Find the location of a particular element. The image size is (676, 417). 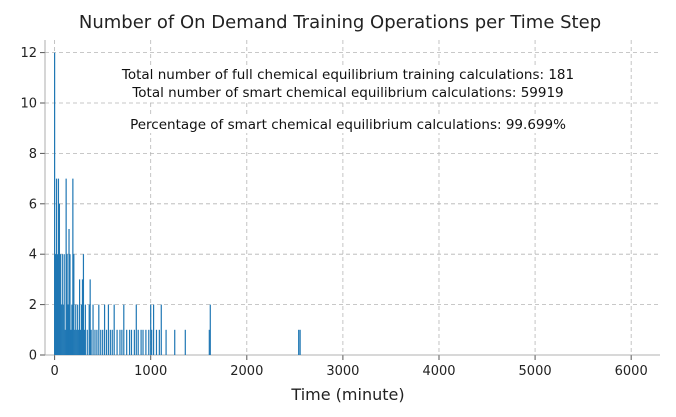

x-tick-label: 1000 is located at coordinates (150, 371).